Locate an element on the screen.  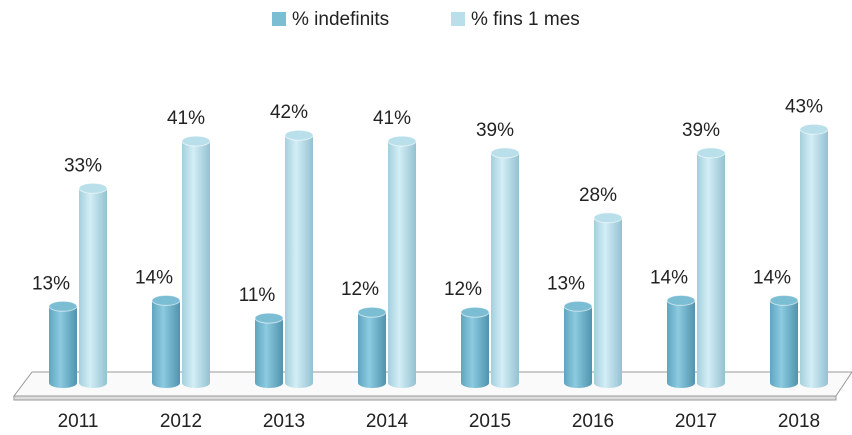
data-label: 42% is located at coordinates (289, 112).